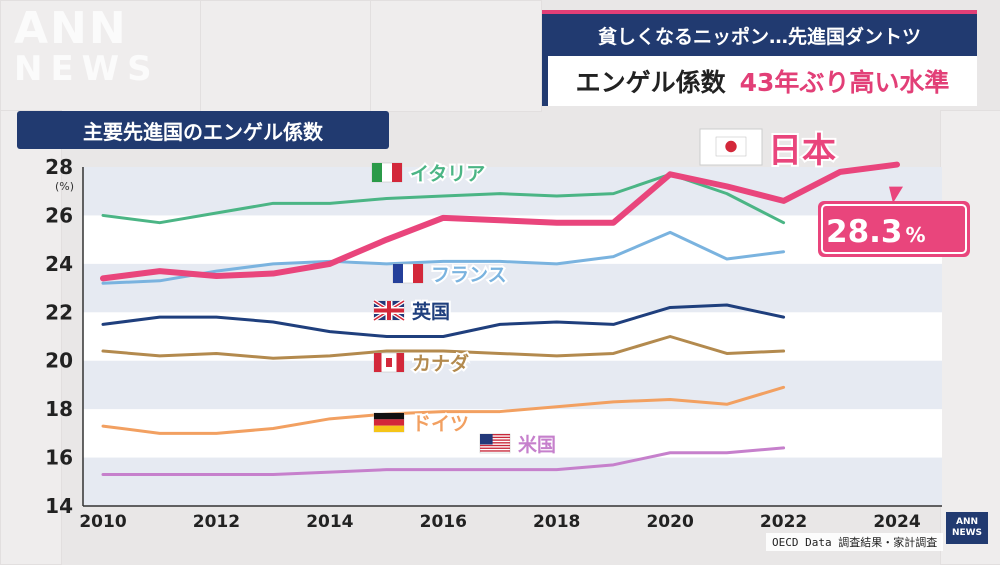 This screenshot has height=565, width=1000. What do you see at coordinates (102, 522) in the screenshot?
I see `x-tick-label: 2010` at bounding box center [102, 522].